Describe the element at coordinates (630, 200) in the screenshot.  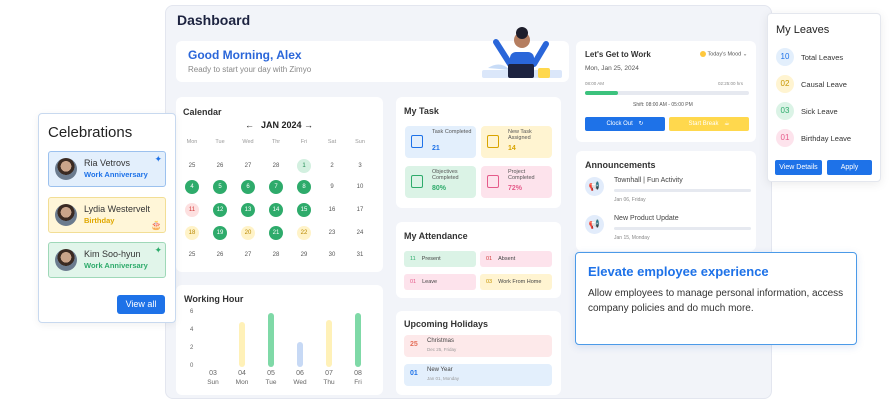
I see `announcement-date: Jan 06, Friday` at that location.